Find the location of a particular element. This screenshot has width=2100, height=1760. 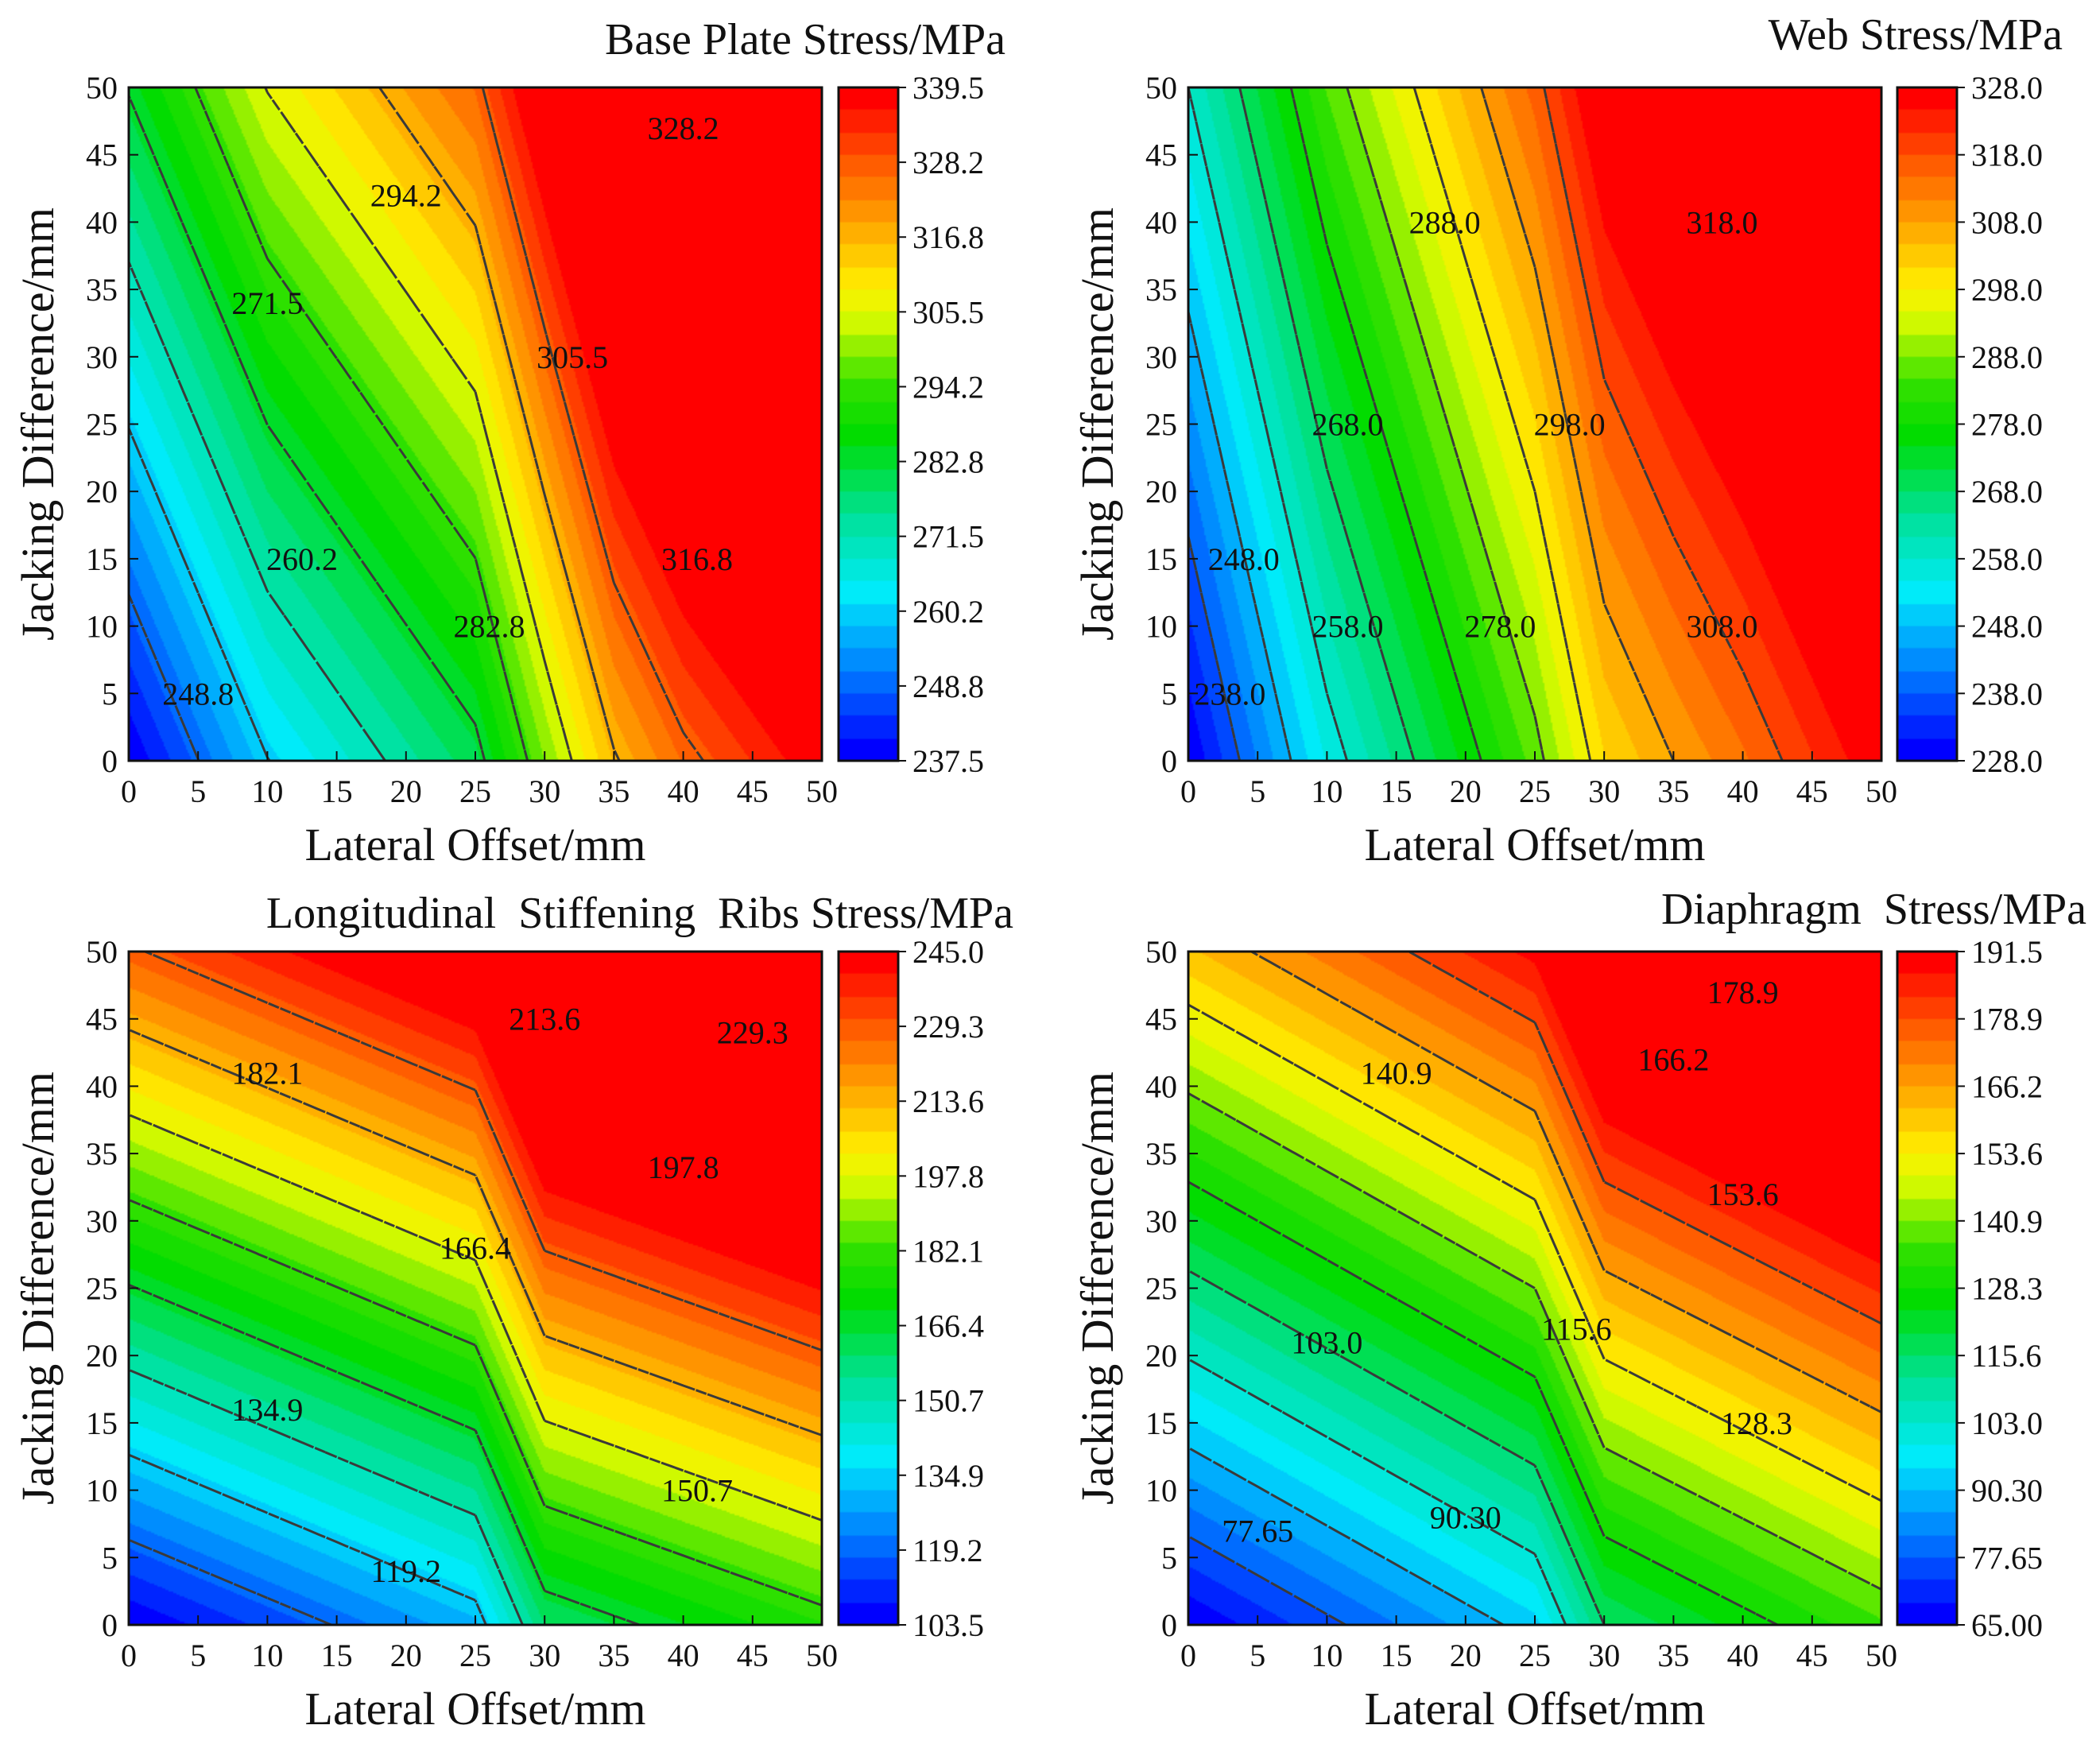

x-tick-label: 40 is located at coordinates (1743, 791).